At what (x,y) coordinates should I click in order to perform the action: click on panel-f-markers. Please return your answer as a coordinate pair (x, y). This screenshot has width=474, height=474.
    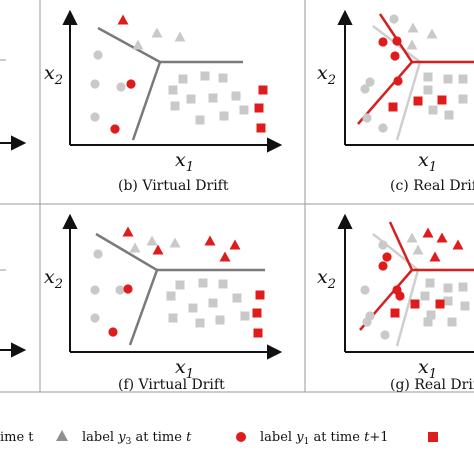
    Looking at the image, I should click on (177, 282).